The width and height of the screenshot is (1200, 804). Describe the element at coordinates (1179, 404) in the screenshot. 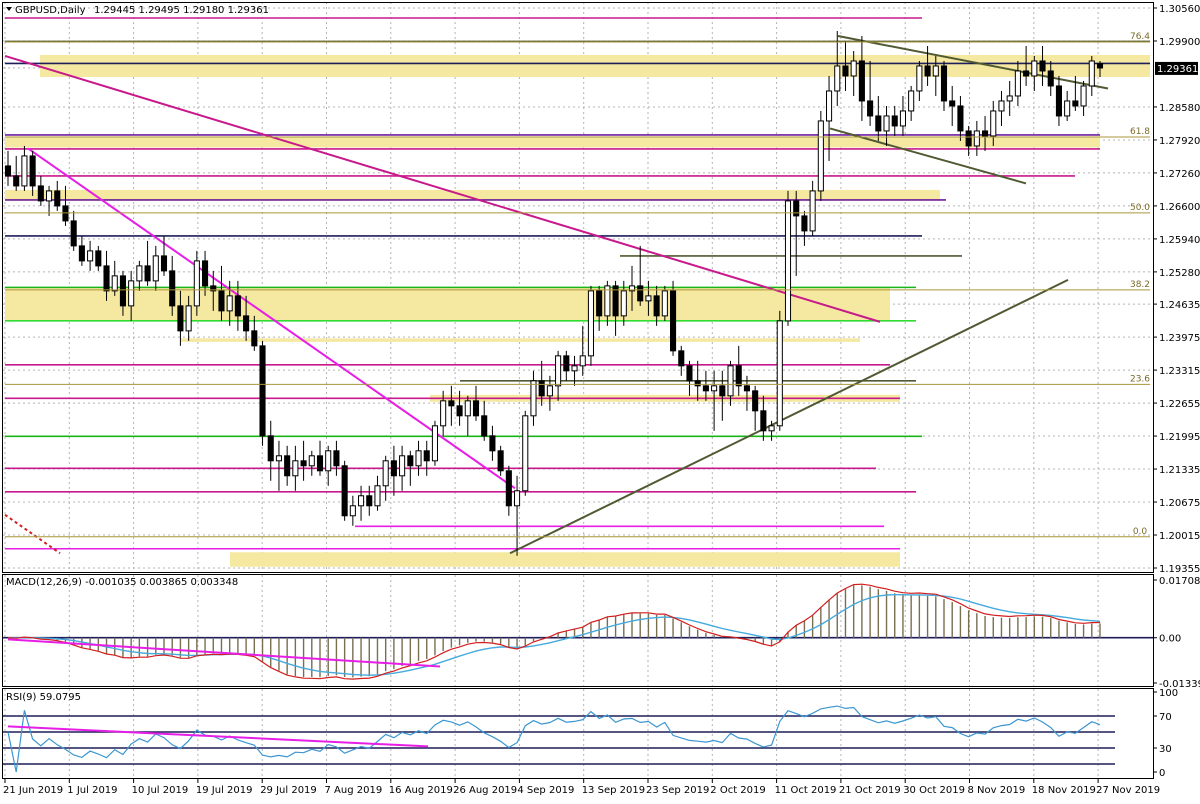

I see `price-tick-label: 1.22655` at that location.